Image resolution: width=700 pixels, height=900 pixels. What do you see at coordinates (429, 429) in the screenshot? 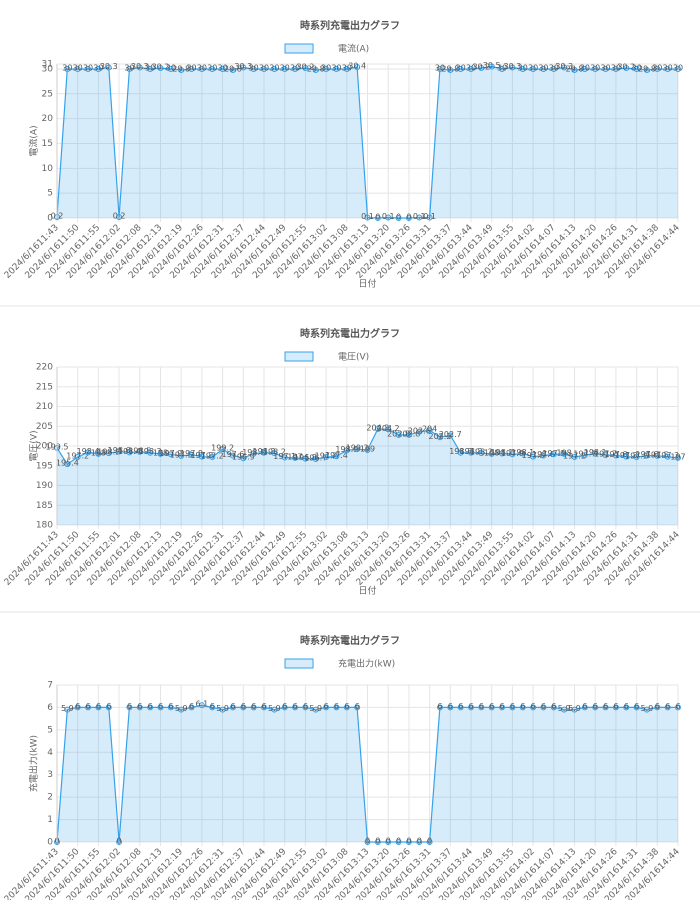
I see `data-label: 204` at bounding box center [429, 429].